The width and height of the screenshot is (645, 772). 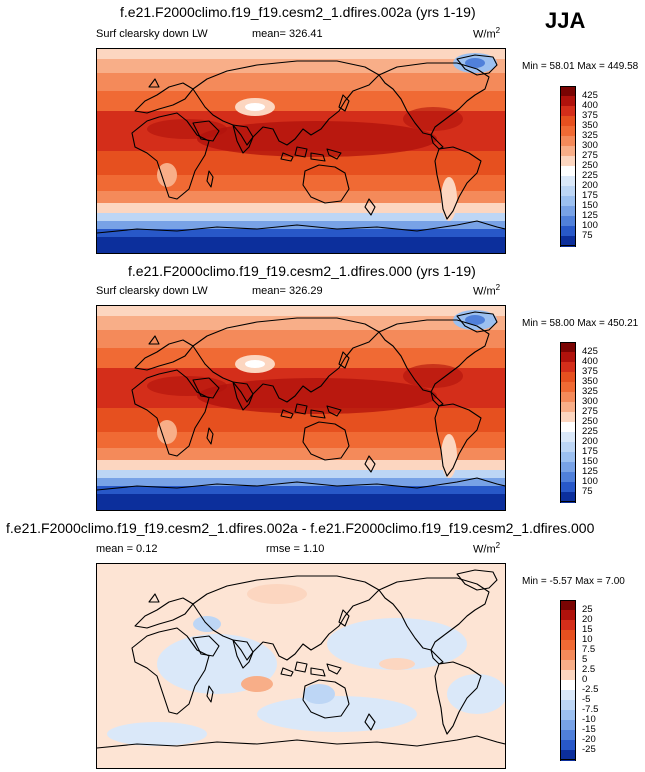 I want to click on colorbar-tick-label: -7.5, so click(x=590, y=709).